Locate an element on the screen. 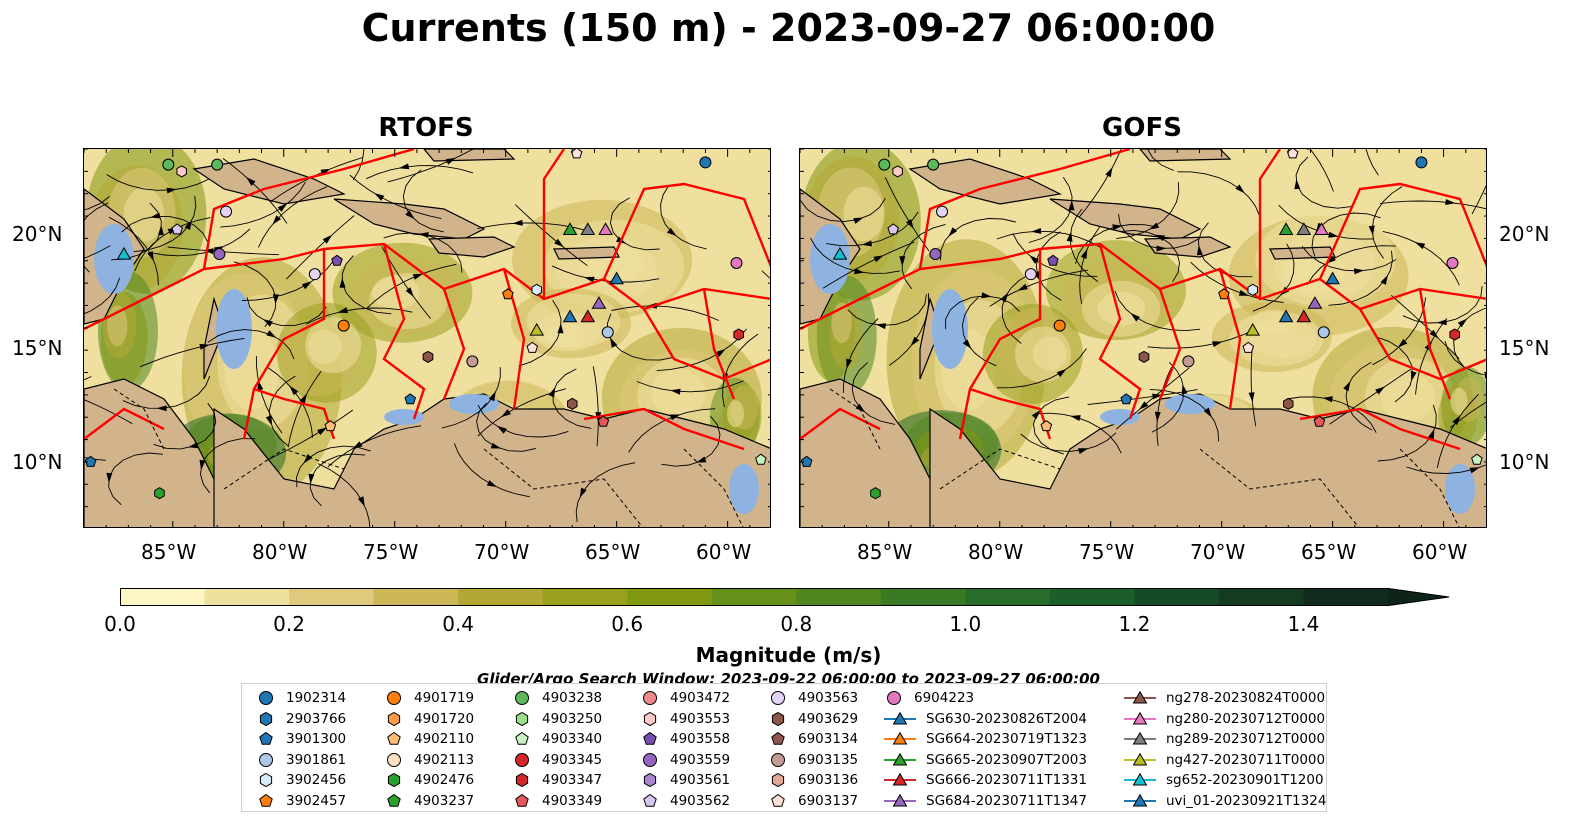  colorbar-tick: 0.4 is located at coordinates (458, 624).